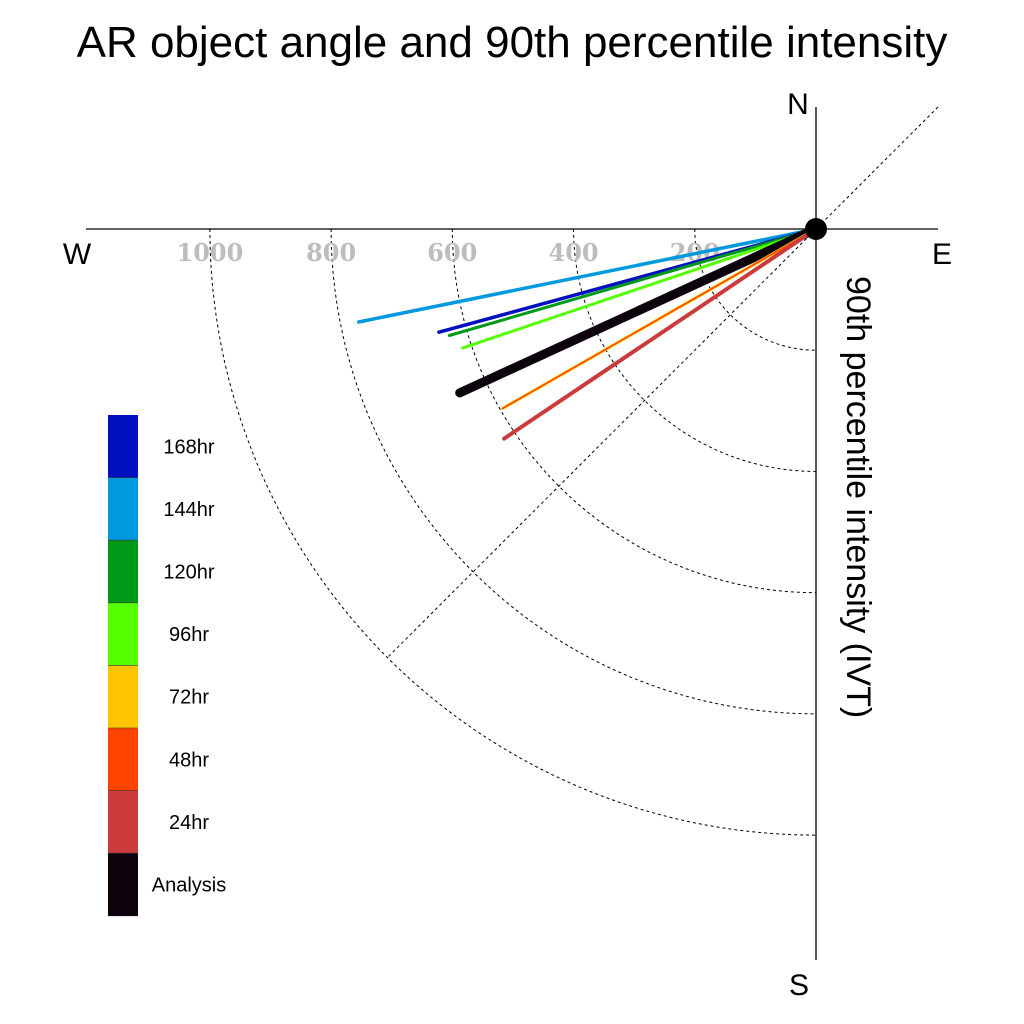  I want to click on north-label: N, so click(798, 104).